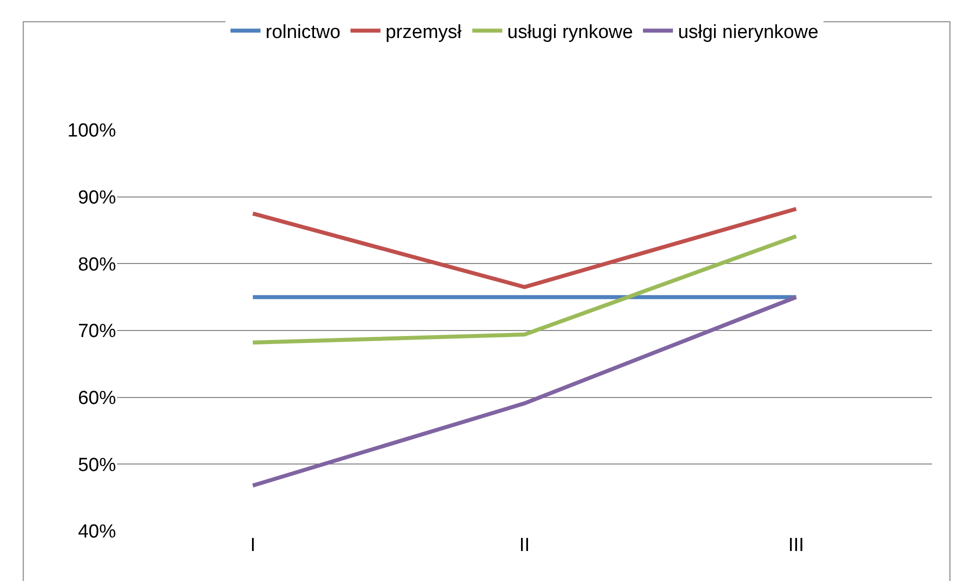 The height and width of the screenshot is (581, 957). I want to click on y-tick-label: 70%, so click(97, 331).